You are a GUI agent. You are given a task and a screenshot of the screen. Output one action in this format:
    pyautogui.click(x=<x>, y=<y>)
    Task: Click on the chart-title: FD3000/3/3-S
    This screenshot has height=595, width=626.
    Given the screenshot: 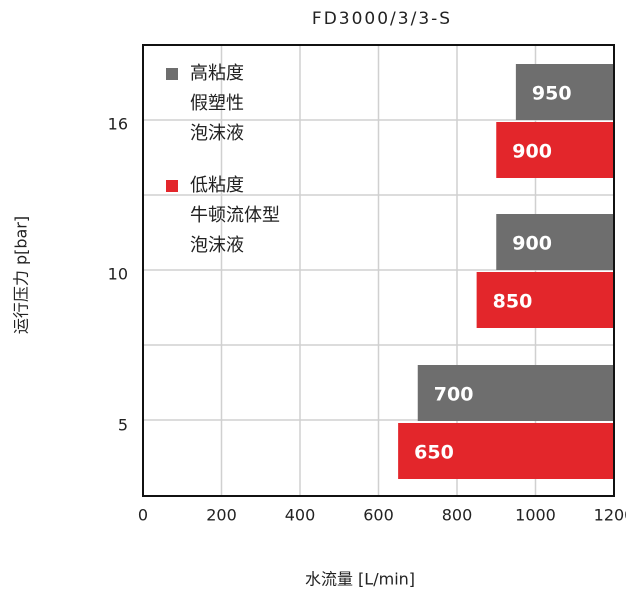 What is the action you would take?
    pyautogui.click(x=382, y=19)
    